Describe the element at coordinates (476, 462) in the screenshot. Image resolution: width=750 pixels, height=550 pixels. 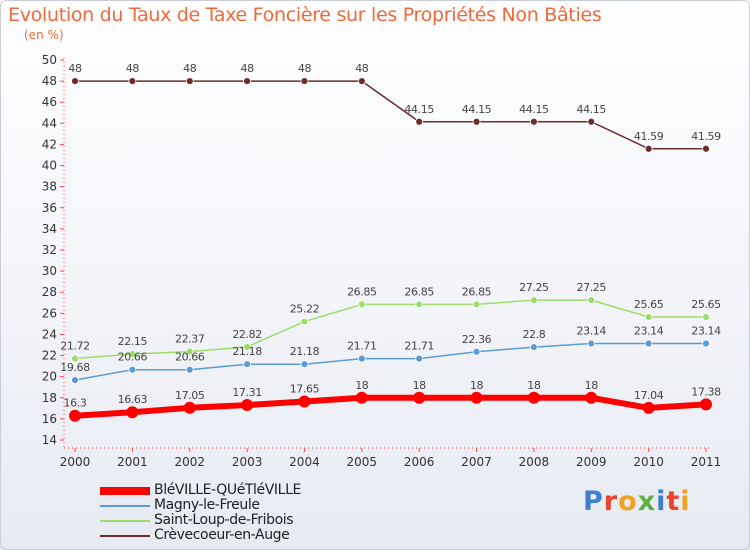
I see `x-tick-label: 2007` at that location.